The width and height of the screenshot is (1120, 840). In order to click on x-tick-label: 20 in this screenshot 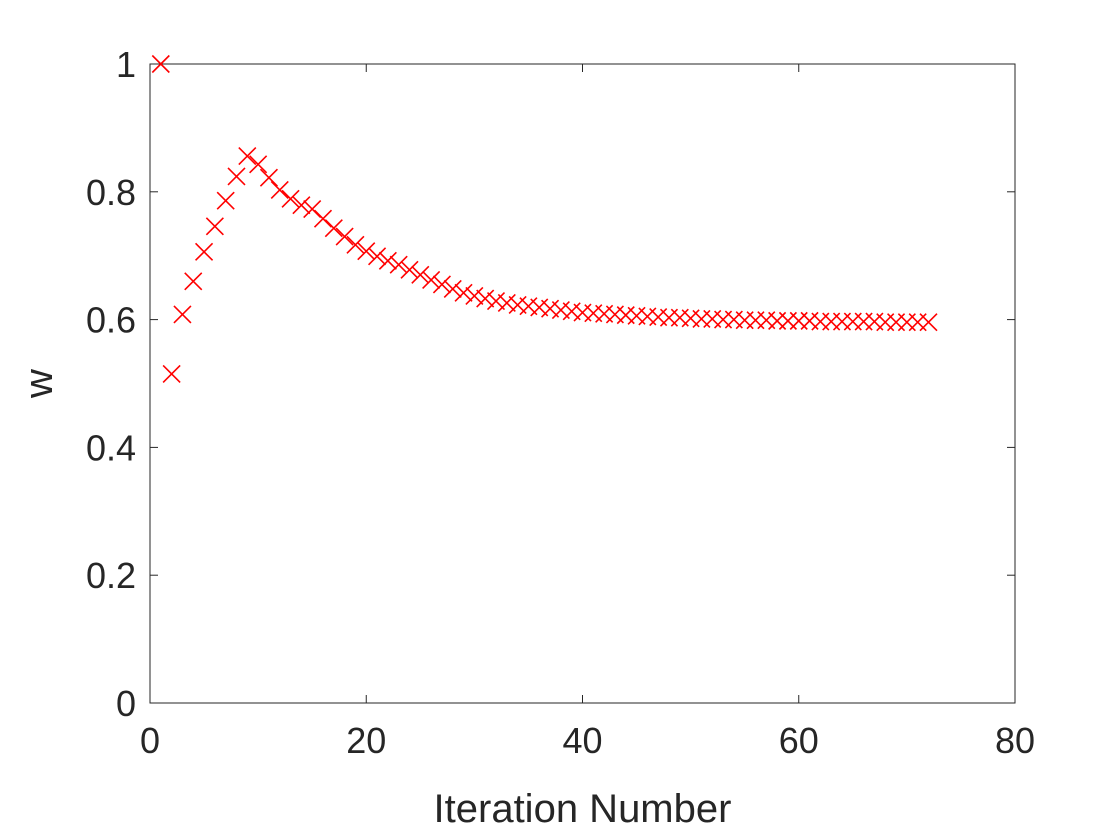, I will do `click(366, 740)`.